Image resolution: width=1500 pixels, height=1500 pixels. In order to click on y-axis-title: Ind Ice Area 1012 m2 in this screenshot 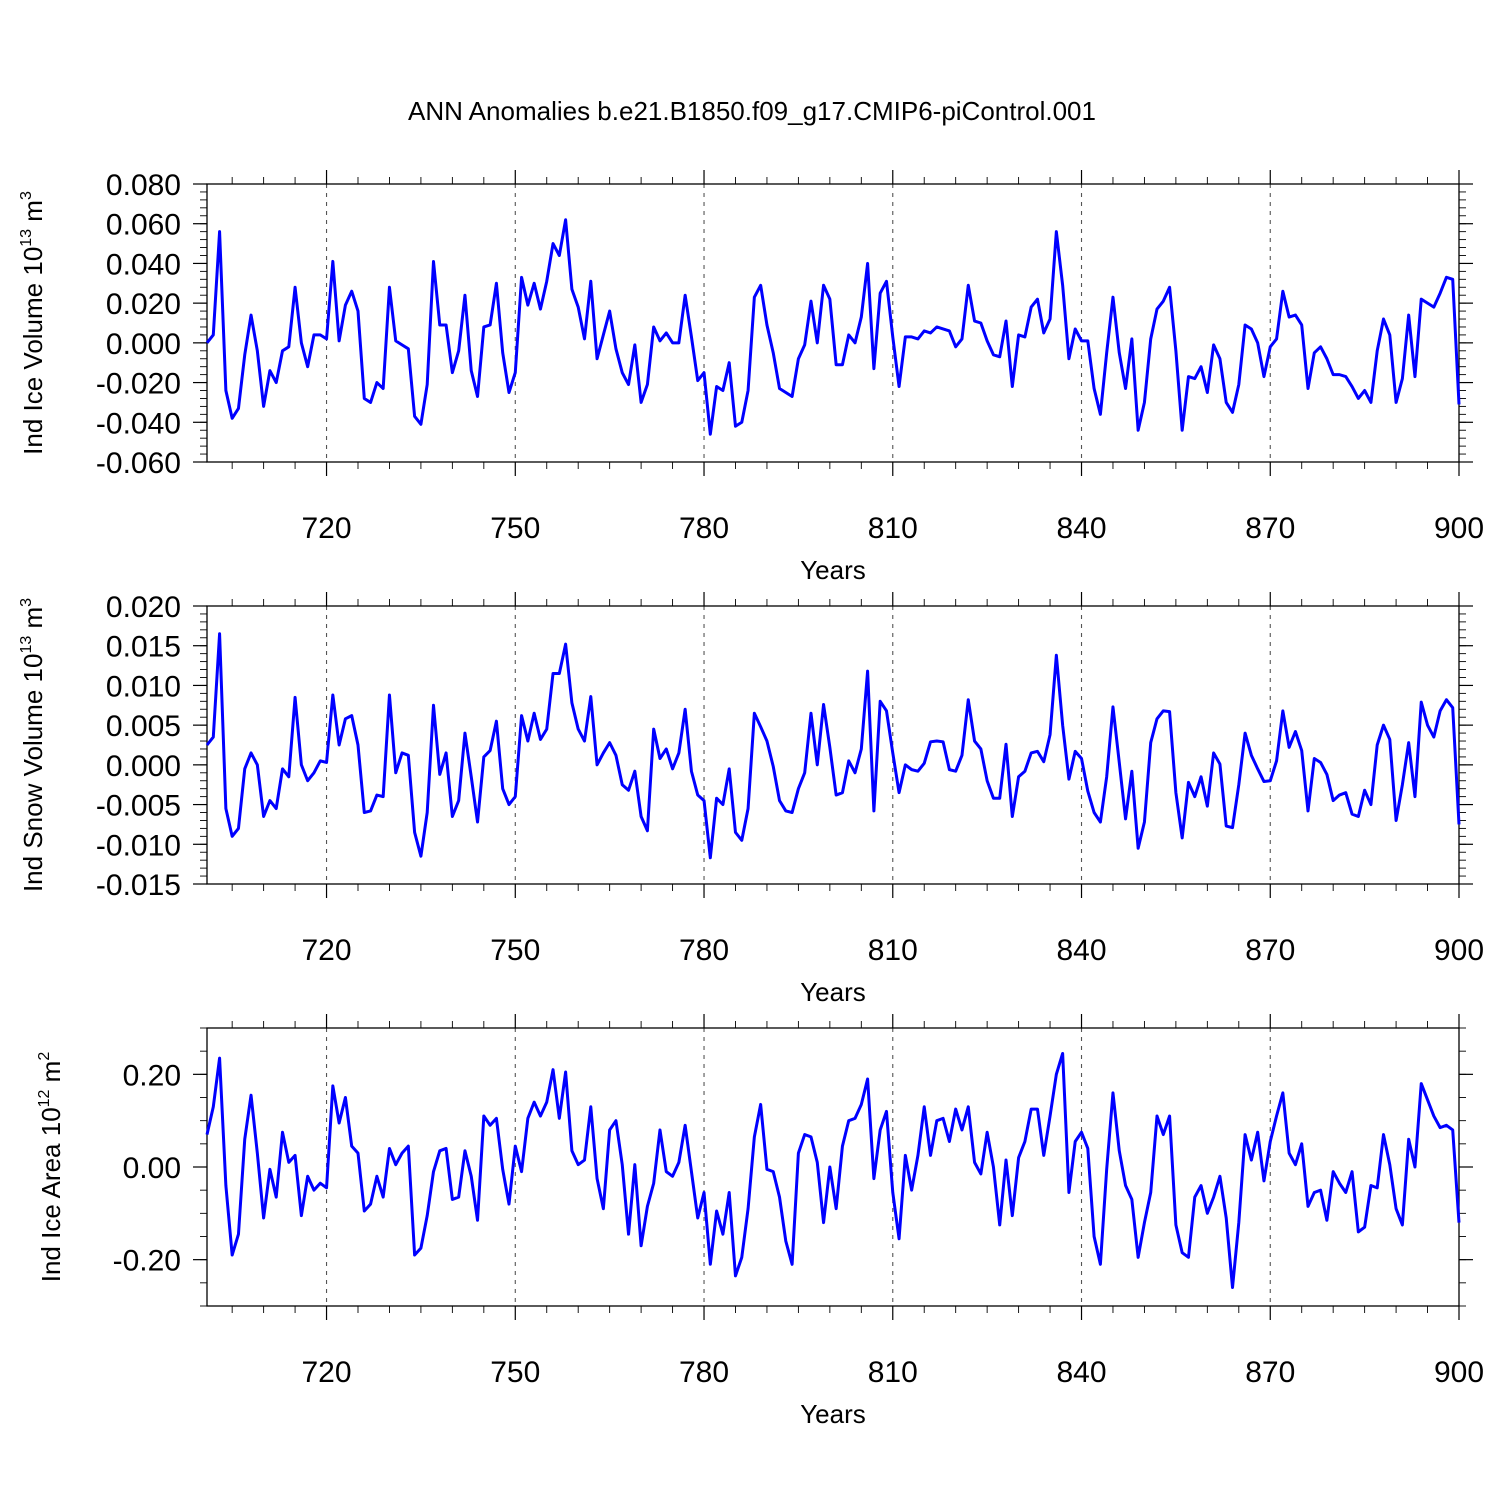, I will do `click(51, 1167)`.